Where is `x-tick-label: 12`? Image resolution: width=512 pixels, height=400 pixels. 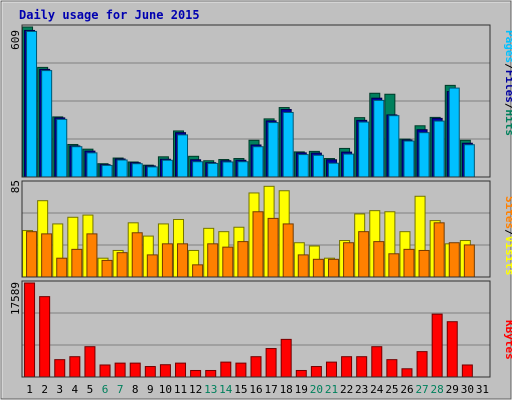
x-tick-label: 12 is located at coordinates (195, 389).